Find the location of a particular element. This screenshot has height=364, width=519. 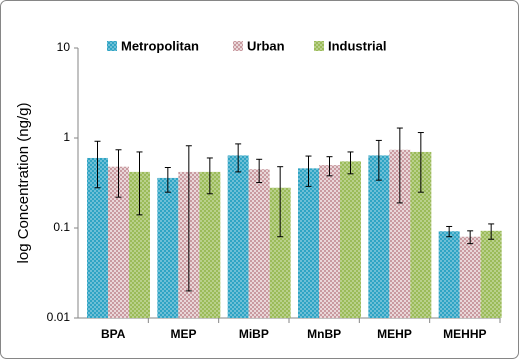

y-axis-label: log Concentration (ng/g) is located at coordinates (23, 183).